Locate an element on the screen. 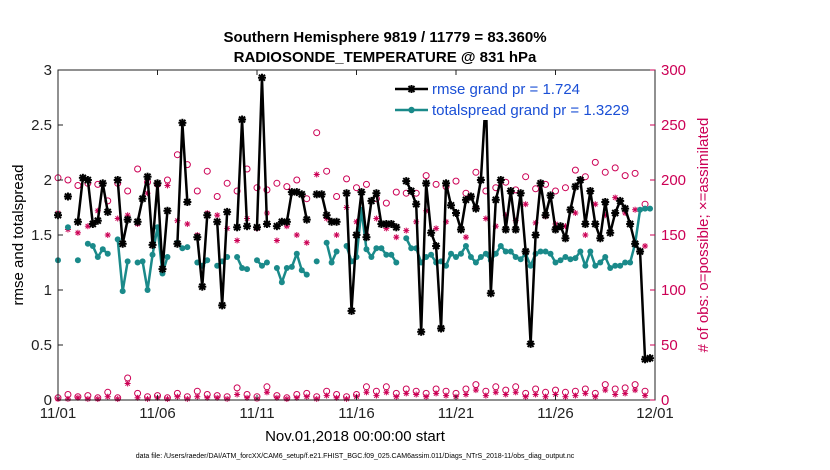  y-tick-label: 2 is located at coordinates (48, 180).